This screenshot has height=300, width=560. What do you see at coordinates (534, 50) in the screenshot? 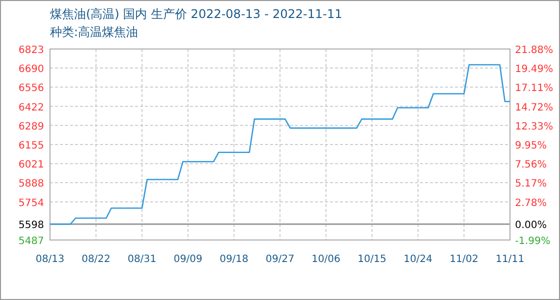
I see `y2-tick-label: 21.88%` at bounding box center [534, 50].